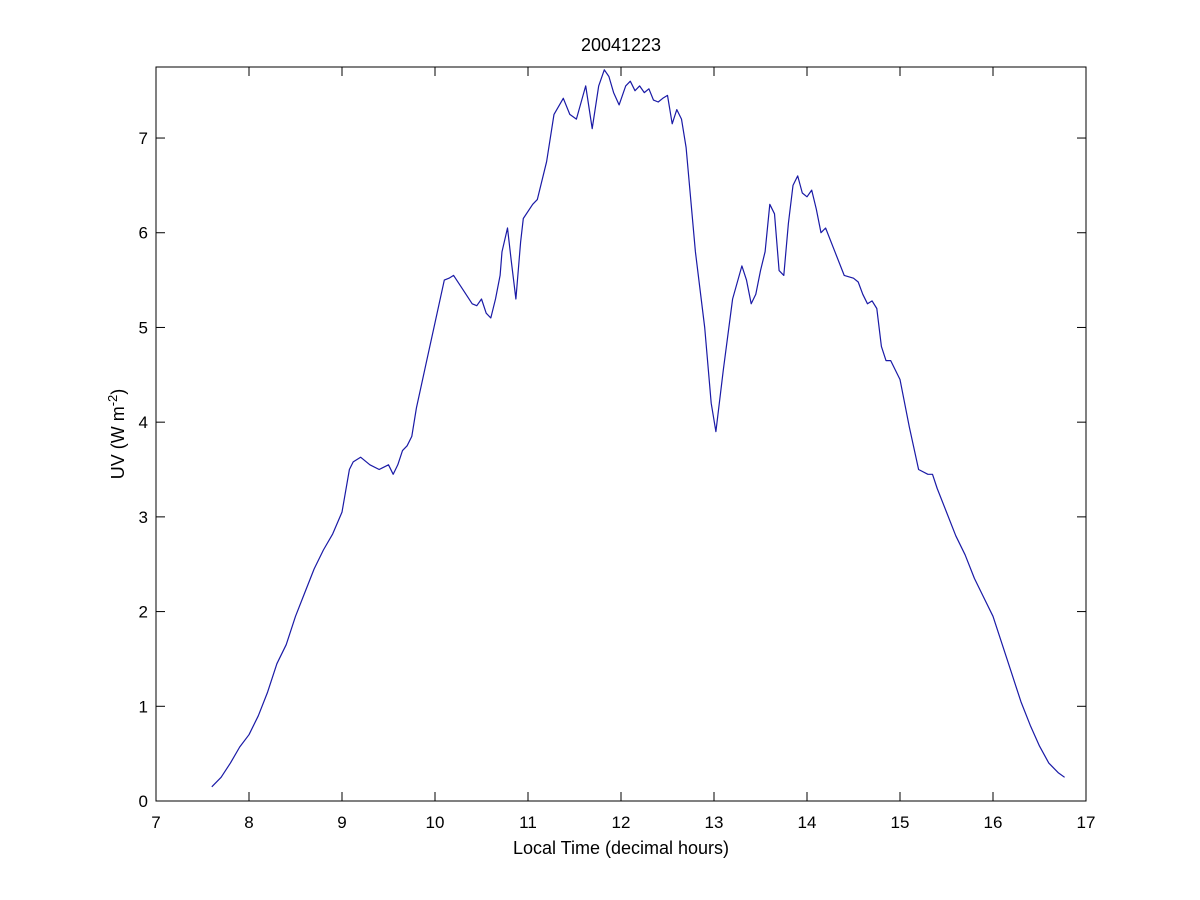  Describe the element at coordinates (807, 822) in the screenshot. I see `x-tick-label: 14` at that location.